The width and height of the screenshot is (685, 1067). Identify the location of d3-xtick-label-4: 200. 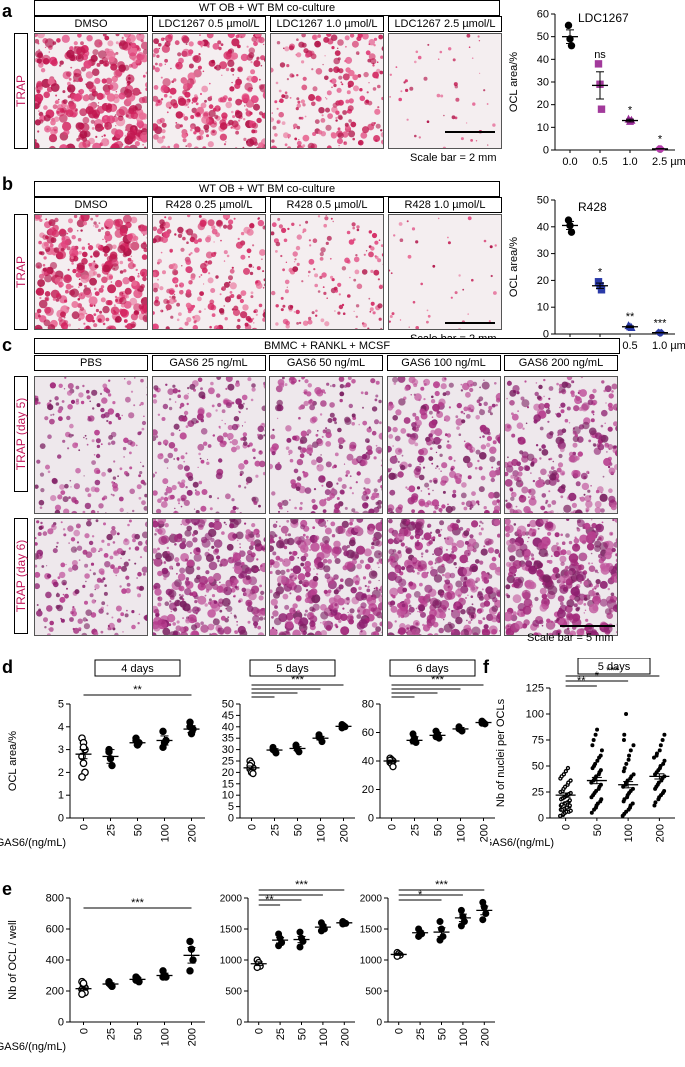
(485, 833).